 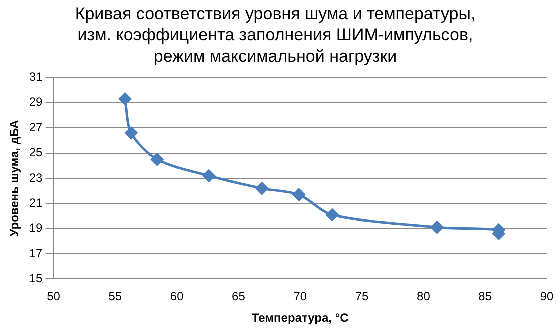 What do you see at coordinates (36, 177) in the screenshot?
I see `y-tick-label: 23` at bounding box center [36, 177].